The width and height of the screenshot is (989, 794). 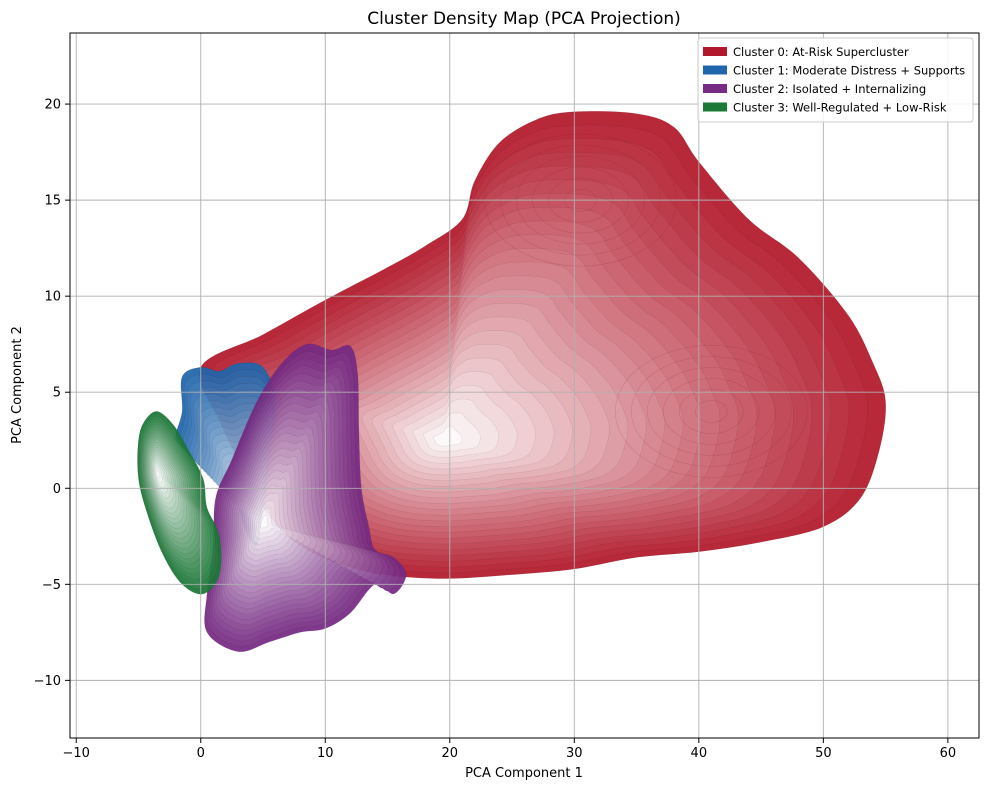 I want to click on y-axis: −10 −5 0 5 10 15 20, so click(x=52, y=393).